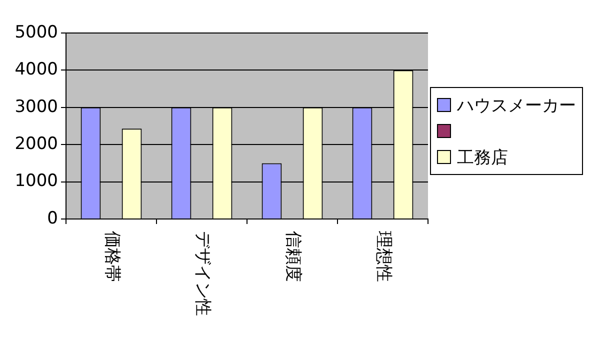 This screenshot has width=600, height=350. What do you see at coordinates (36, 181) in the screenshot?
I see `y-tick-label: 1000` at bounding box center [36, 181].